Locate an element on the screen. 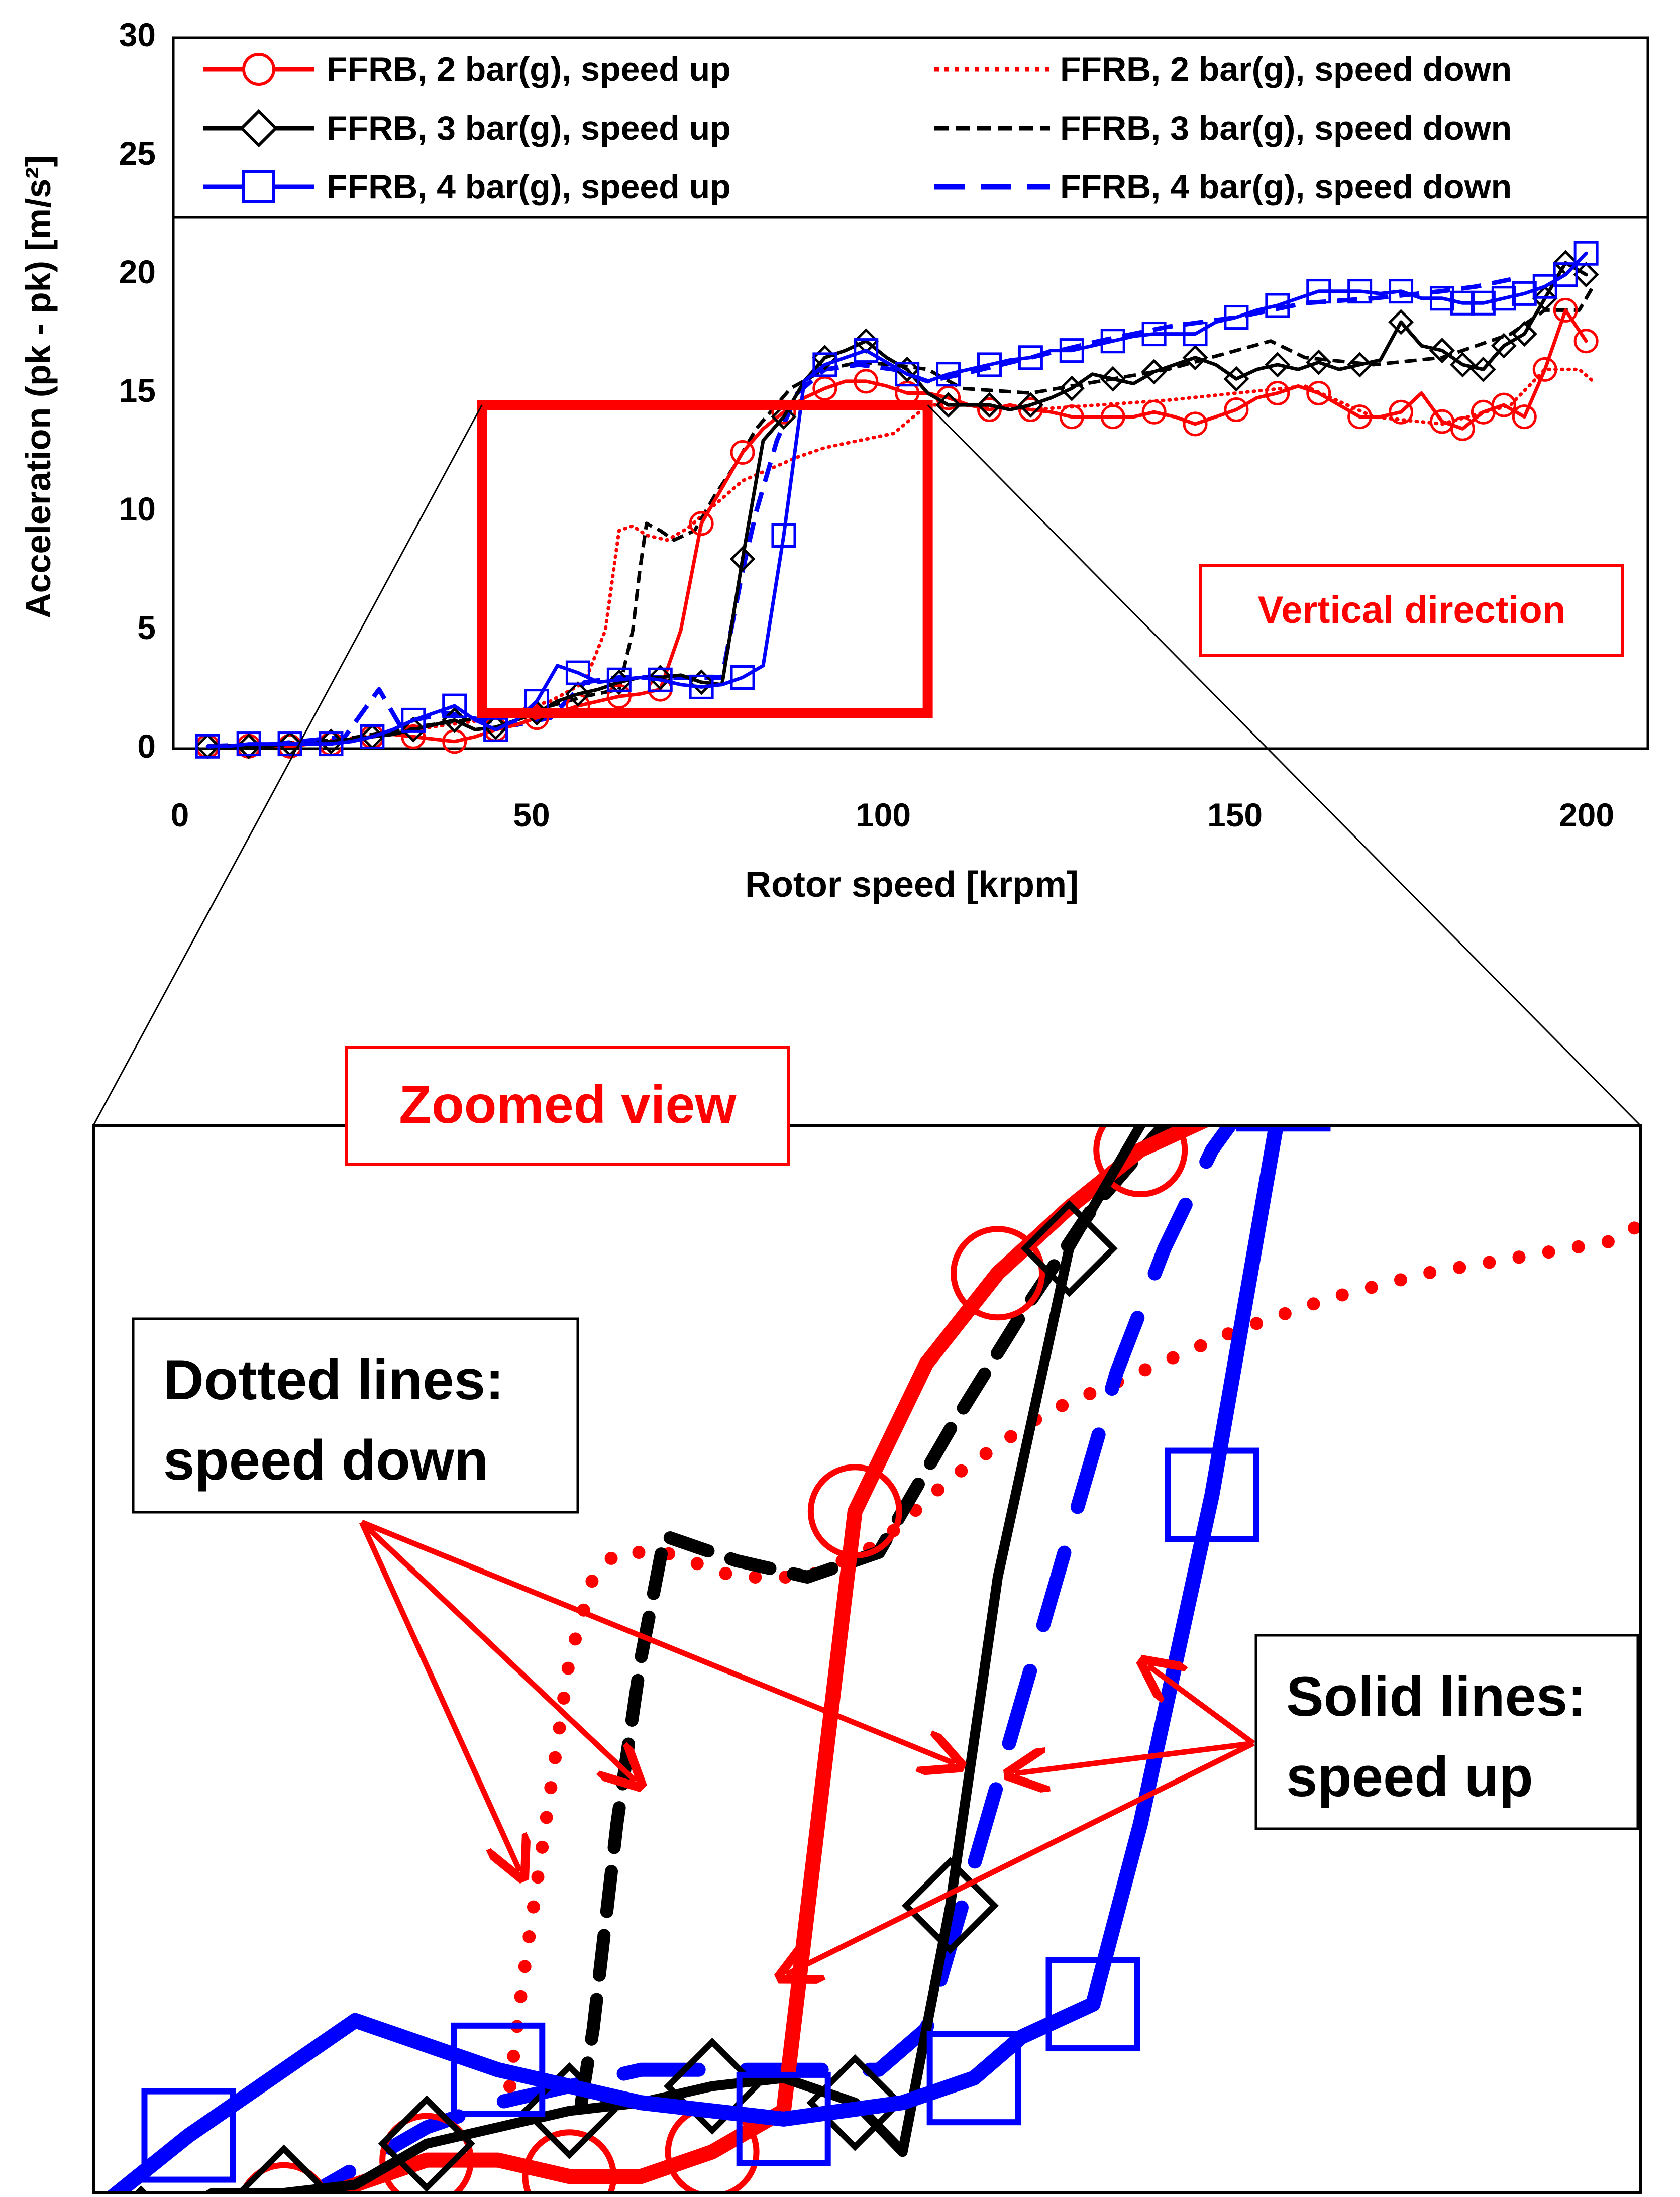  legend-marker-circle is located at coordinates (258, 69).